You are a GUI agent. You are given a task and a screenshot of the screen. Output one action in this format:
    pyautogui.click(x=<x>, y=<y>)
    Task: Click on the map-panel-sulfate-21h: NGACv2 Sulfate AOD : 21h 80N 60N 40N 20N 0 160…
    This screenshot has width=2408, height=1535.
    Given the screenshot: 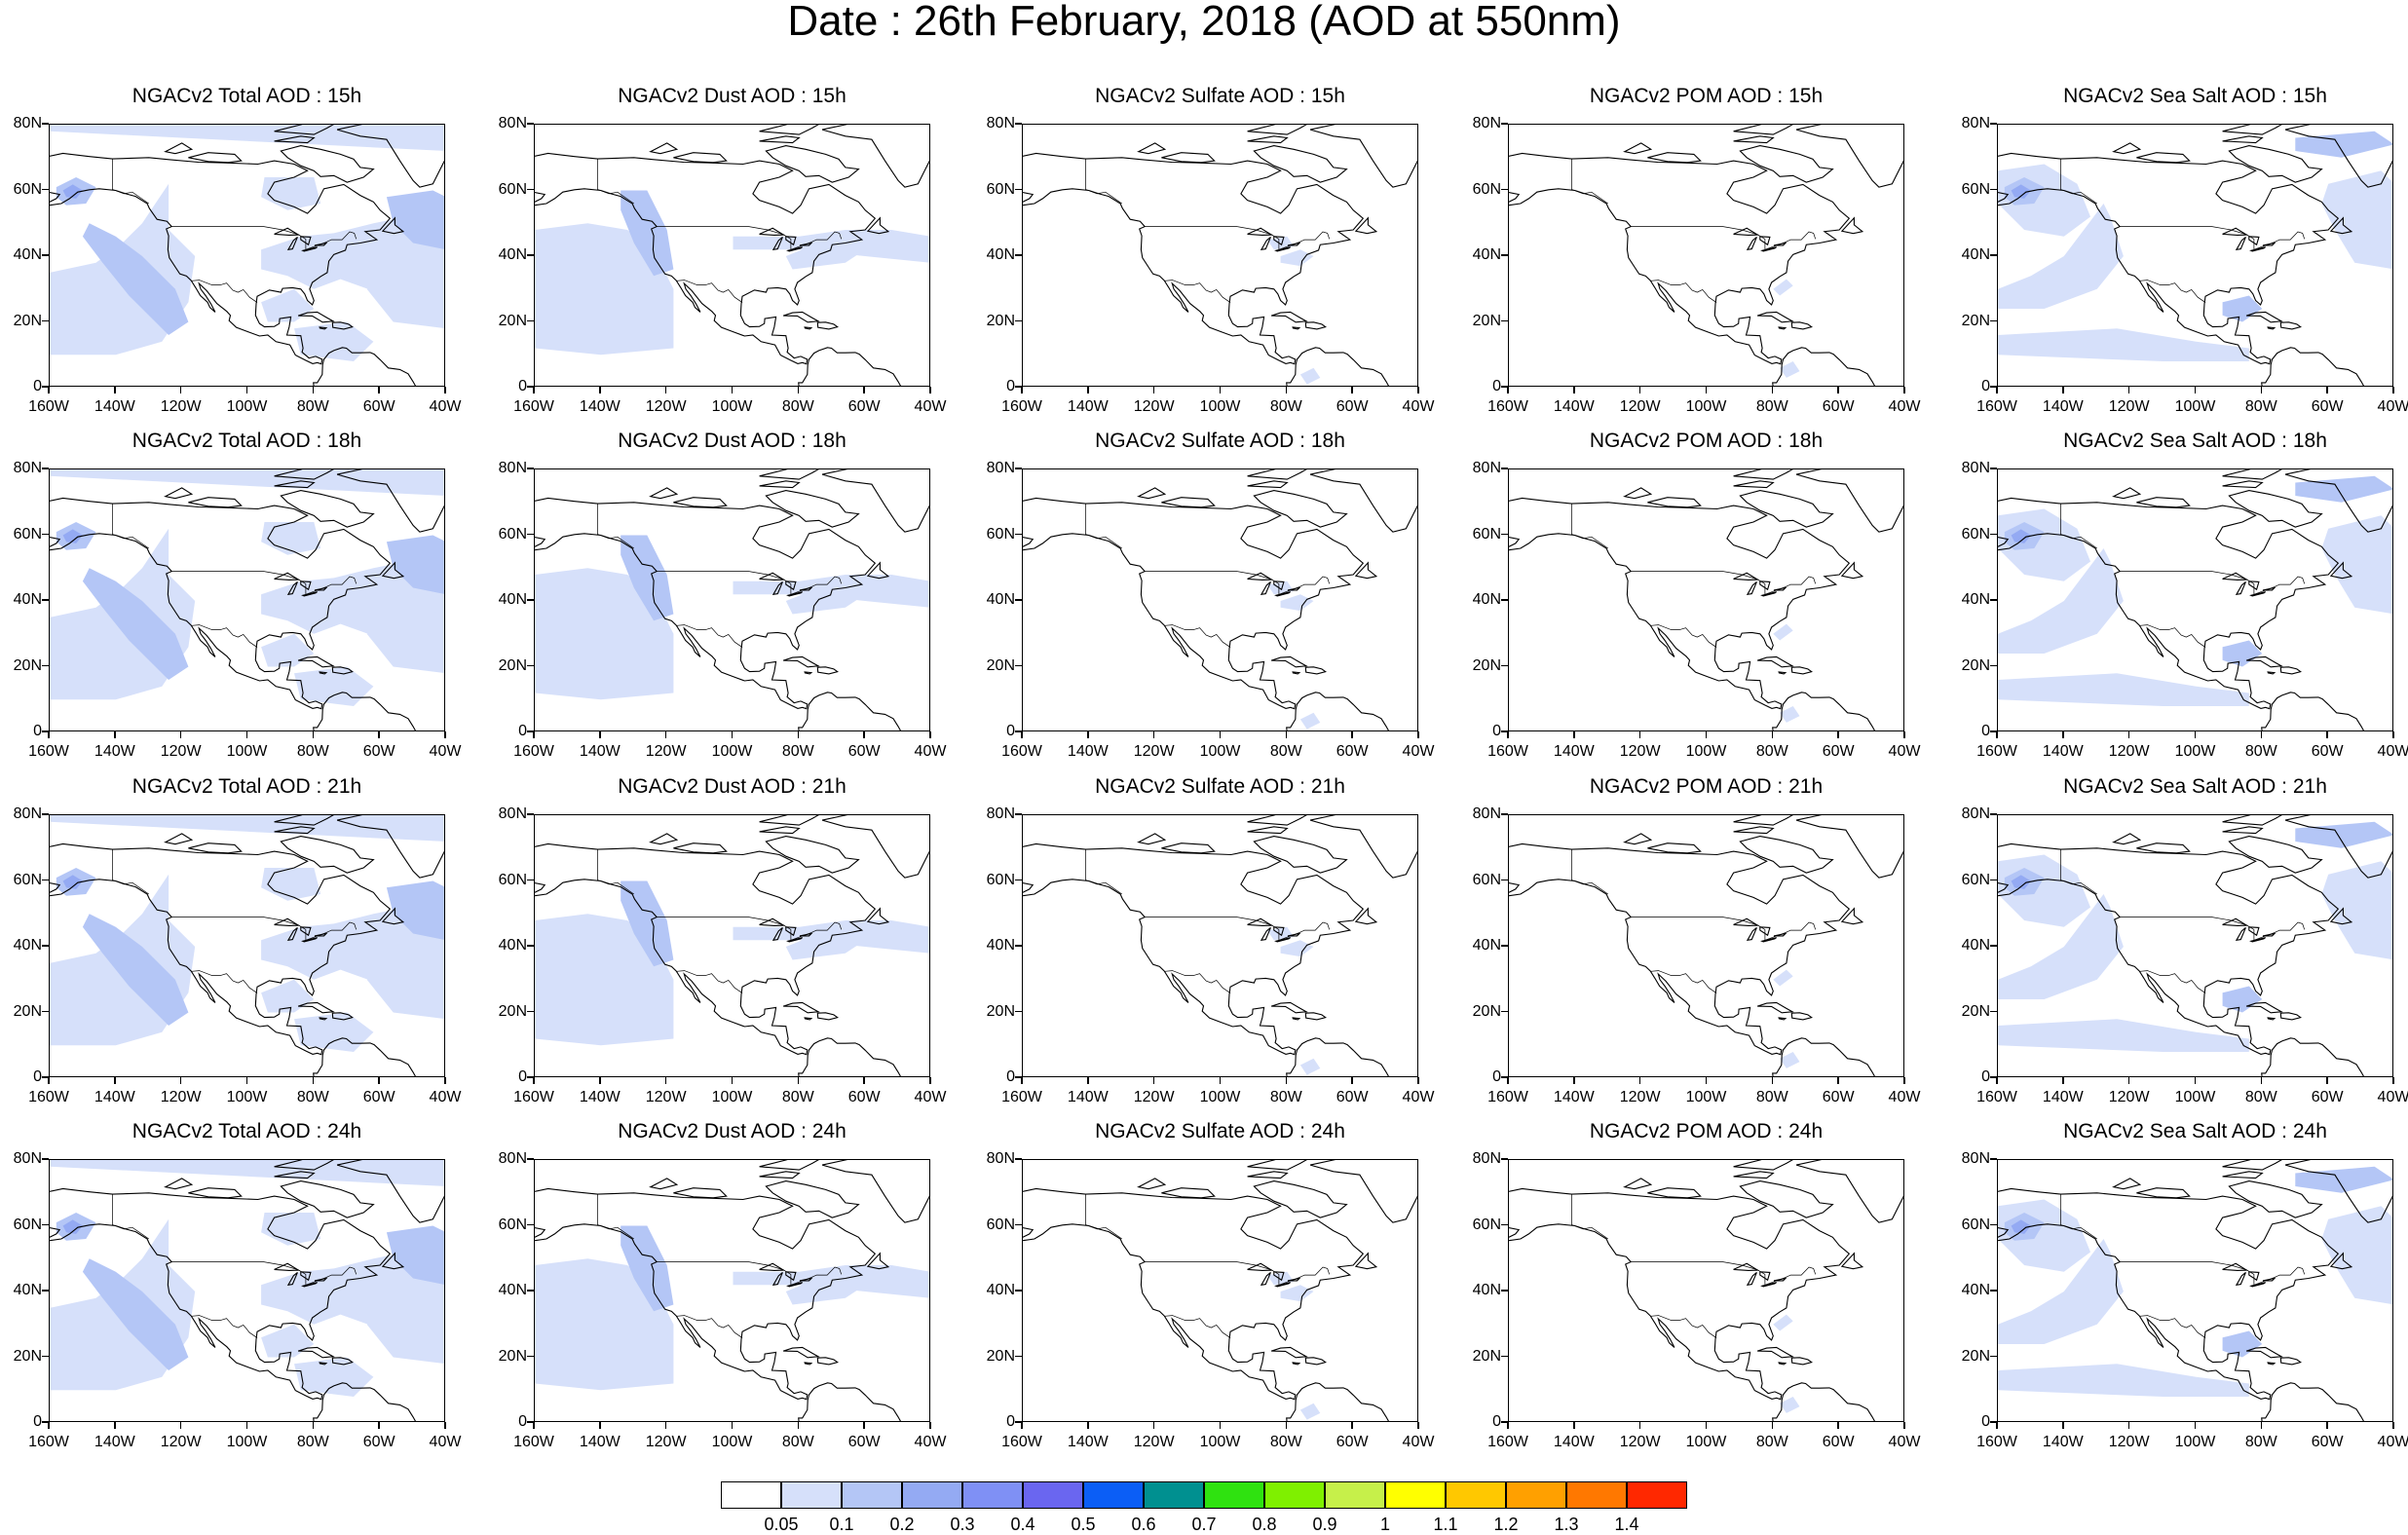 What is the action you would take?
    pyautogui.click(x=1211, y=940)
    